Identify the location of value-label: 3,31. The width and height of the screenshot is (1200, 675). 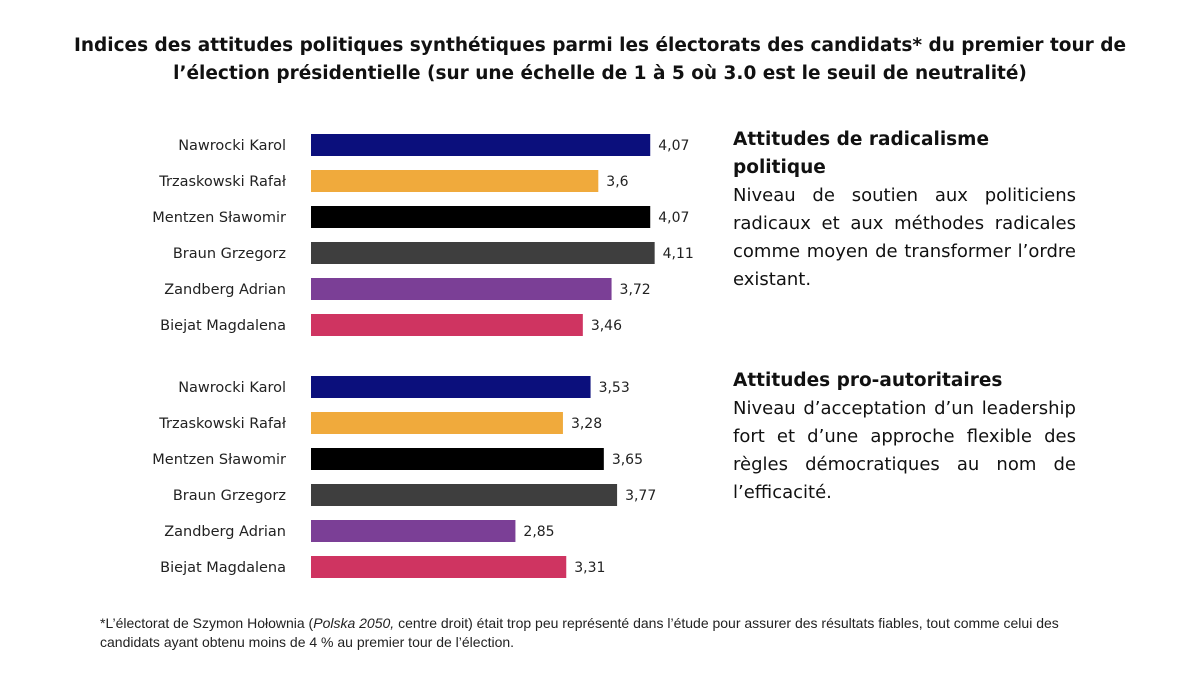
(589, 568).